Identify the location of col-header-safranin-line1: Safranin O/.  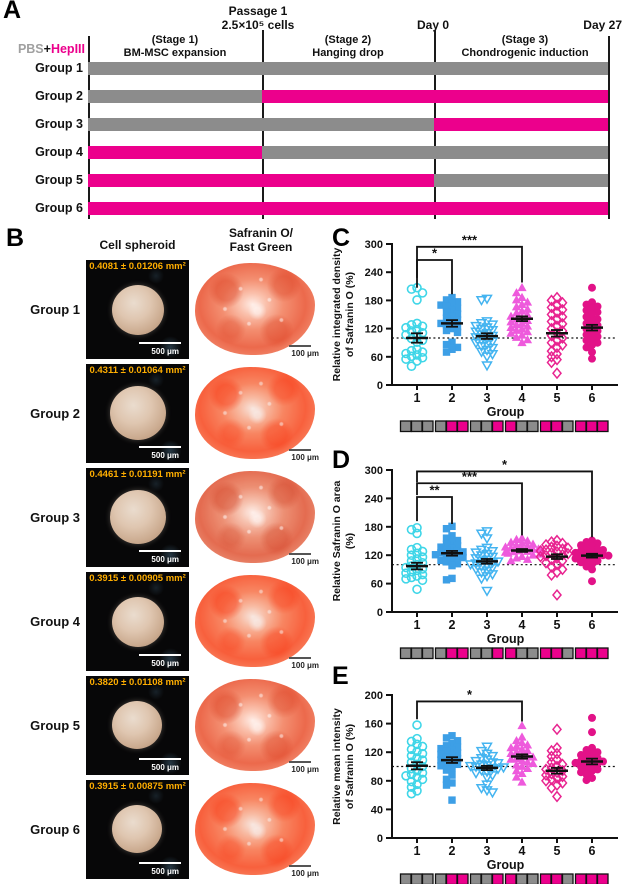
(260, 233).